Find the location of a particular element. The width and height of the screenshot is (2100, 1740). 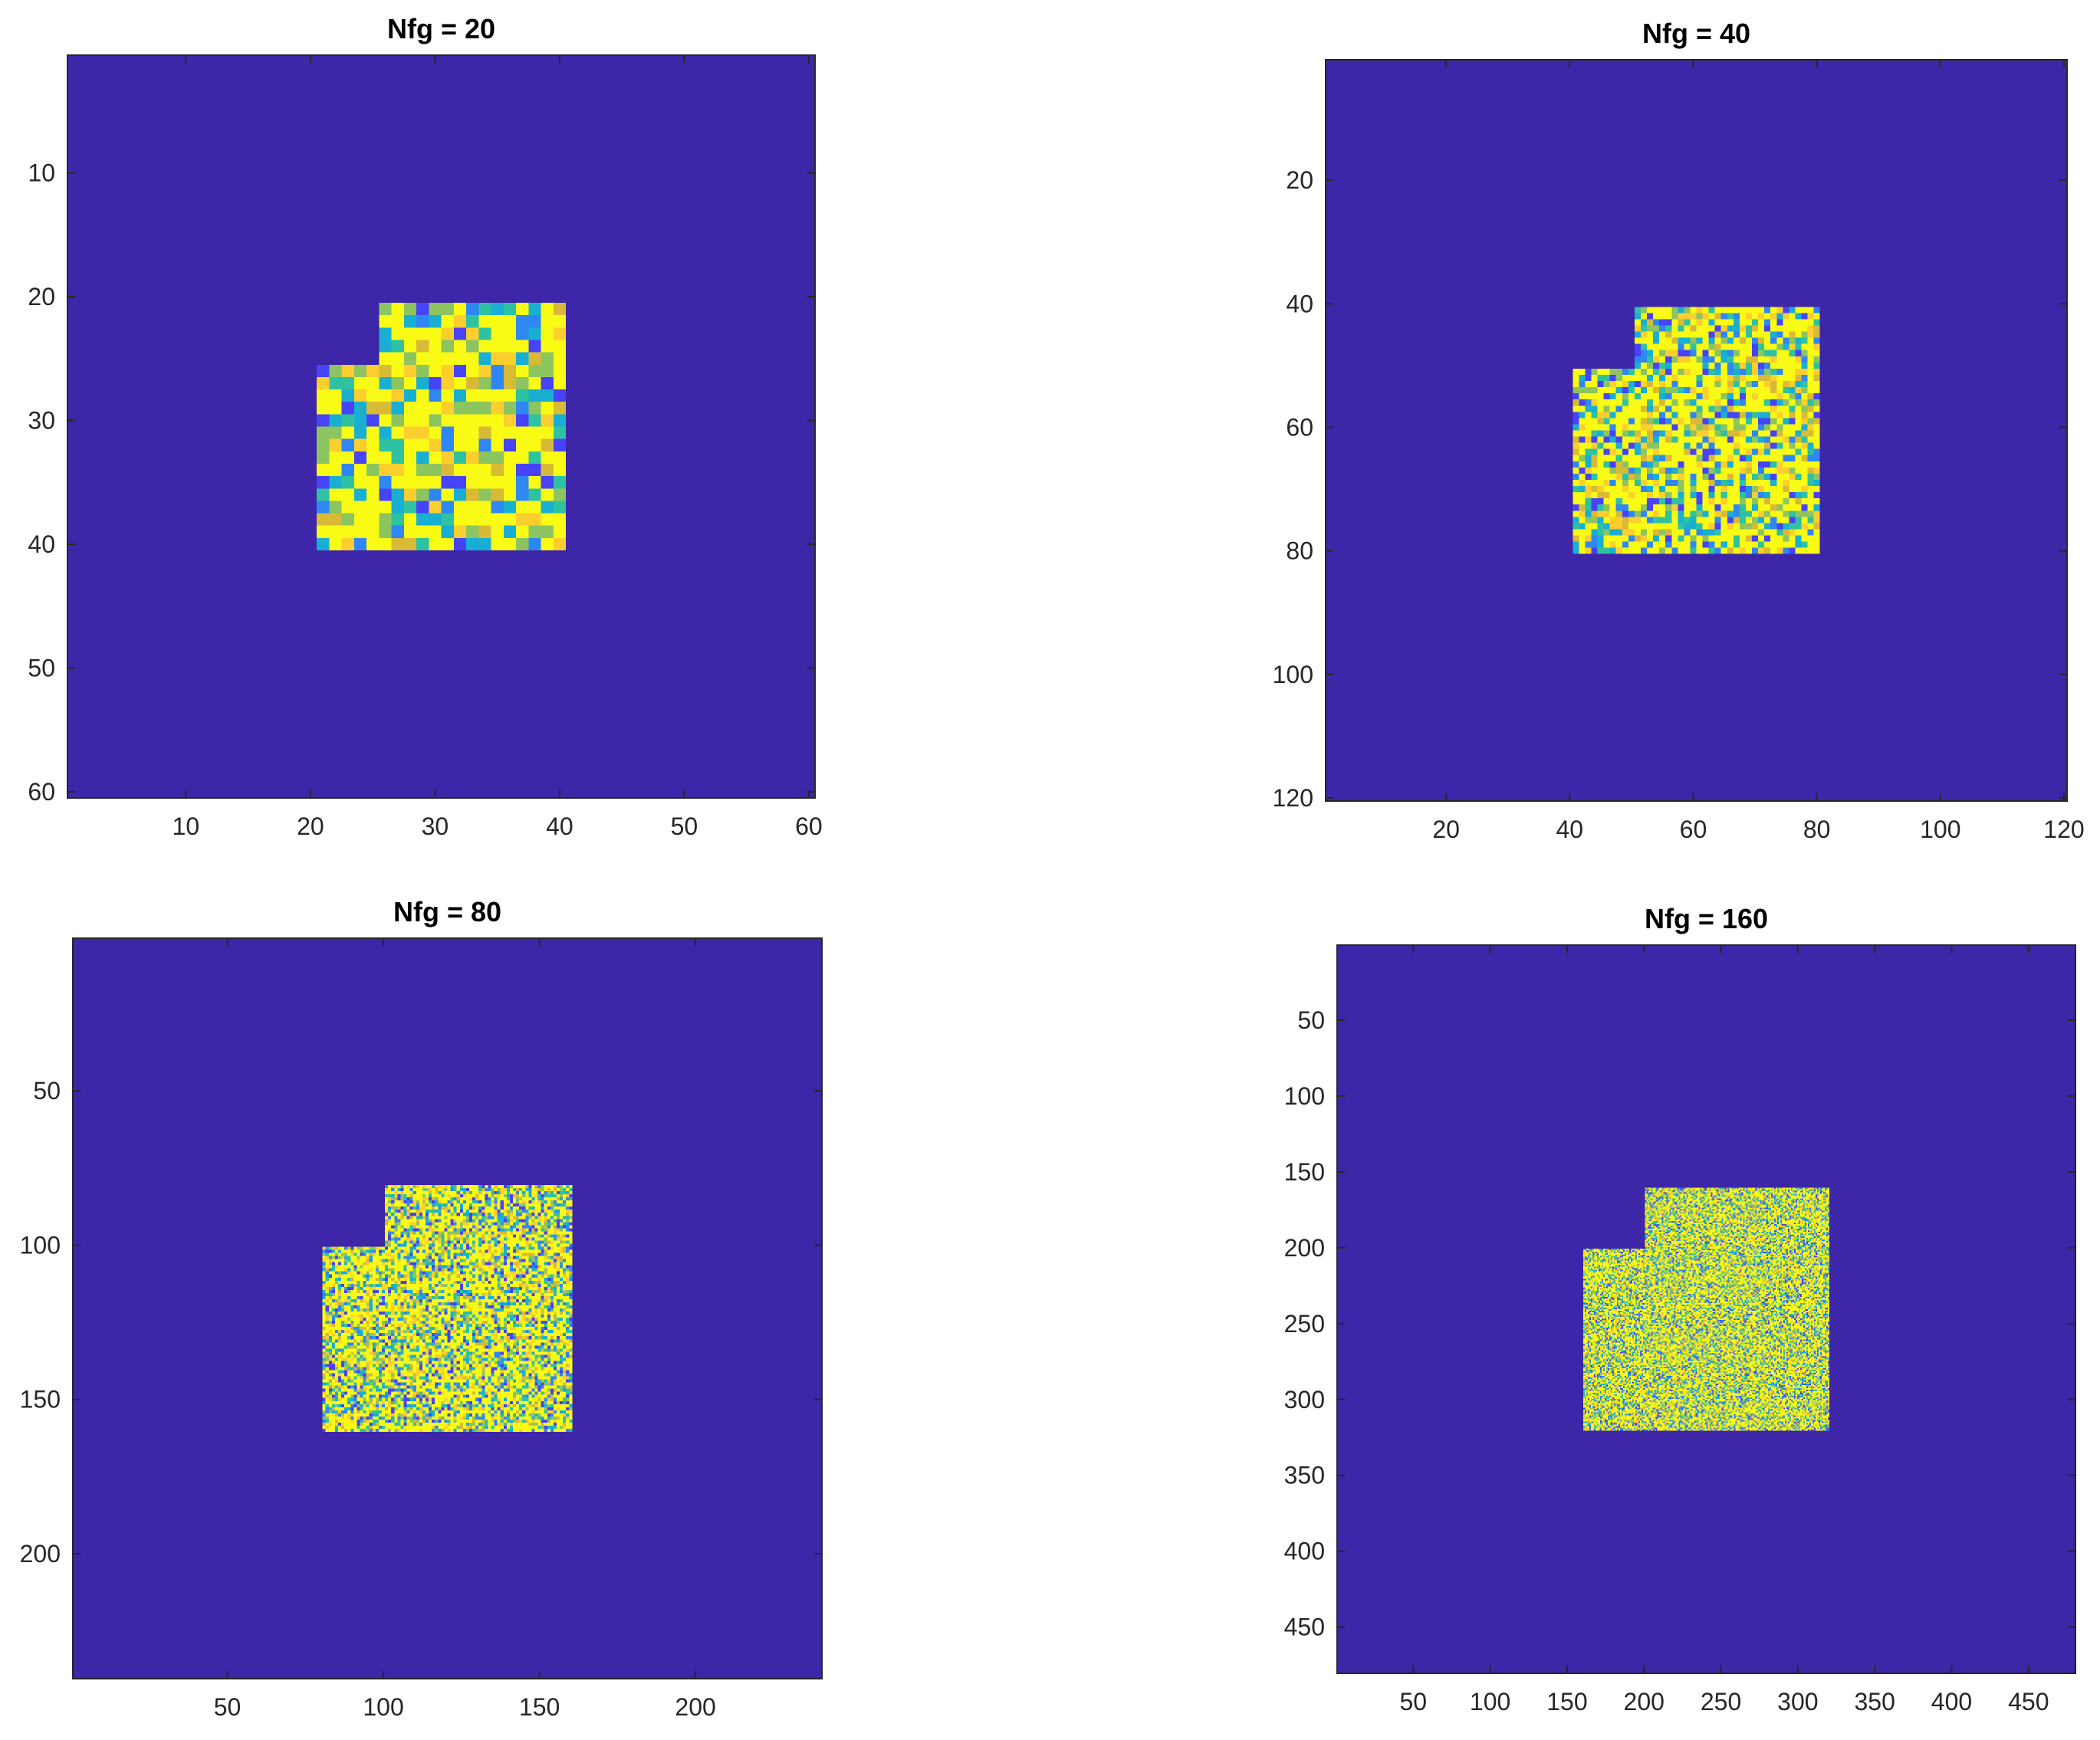

axes-frame is located at coordinates (1706, 1309).